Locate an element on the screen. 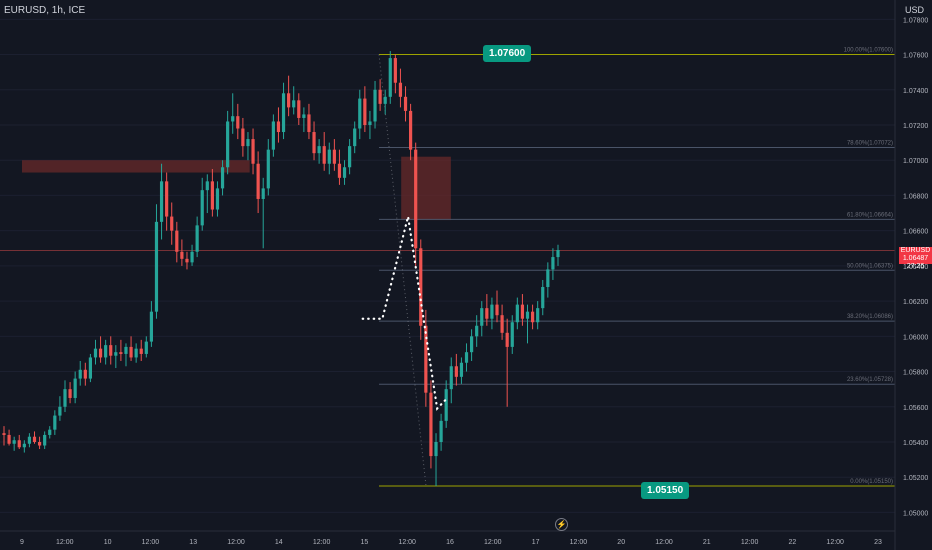 The width and height of the screenshot is (932, 550). time-tick-label: 13 is located at coordinates (193, 542).